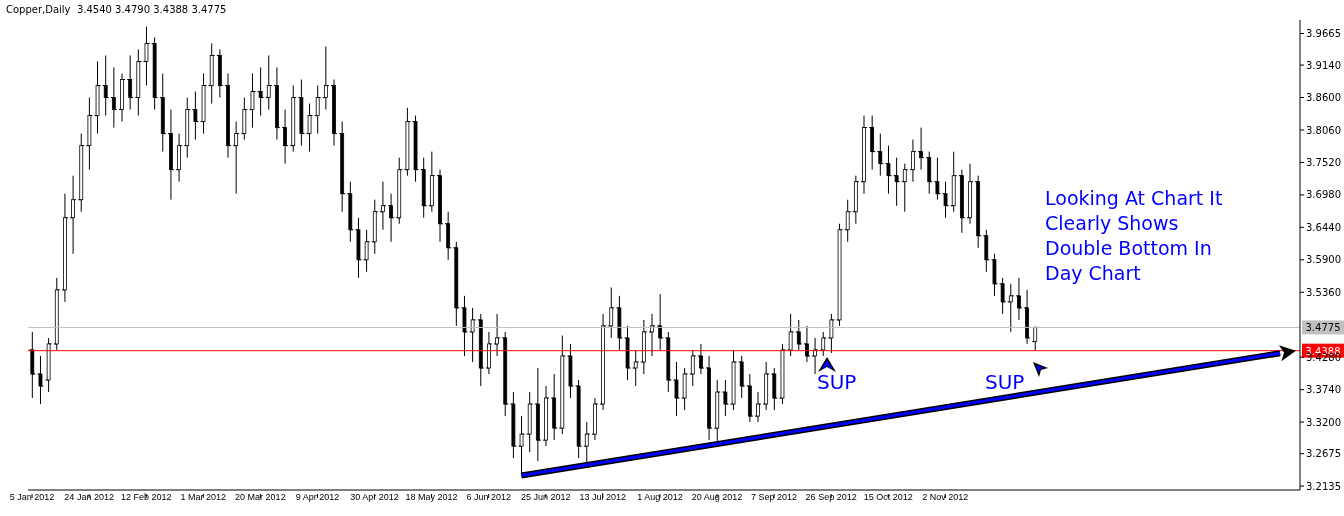 The height and width of the screenshot is (516, 1344). What do you see at coordinates (1323, 130) in the screenshot?
I see `y-tick-label: 3.8060` at bounding box center [1323, 130].